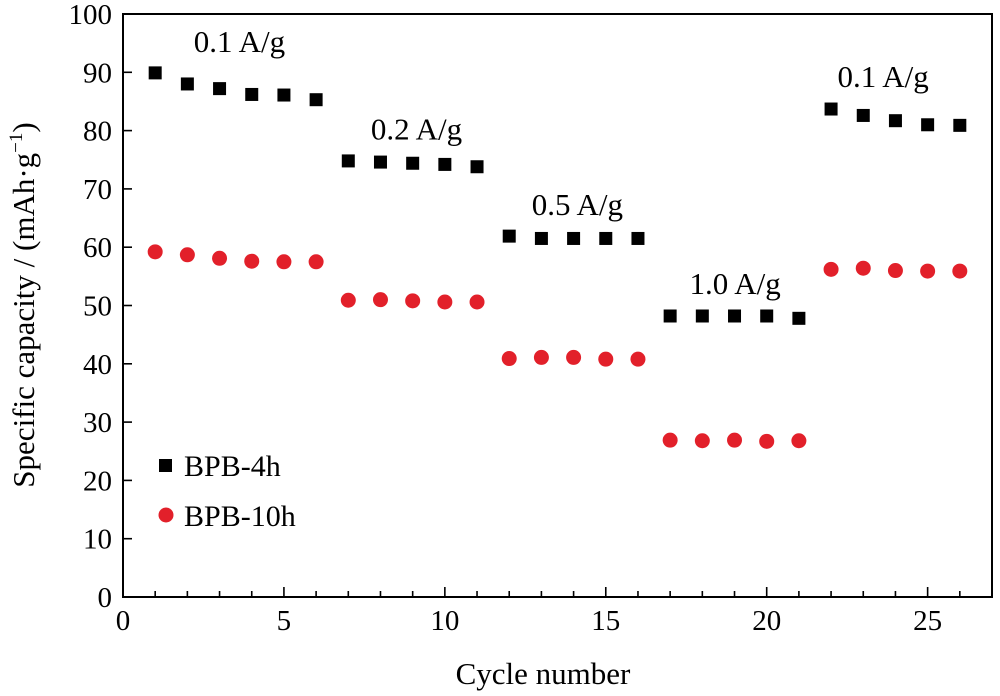  Describe the element at coordinates (23, 127) in the screenshot. I see `y-axis-title-close: )` at that location.